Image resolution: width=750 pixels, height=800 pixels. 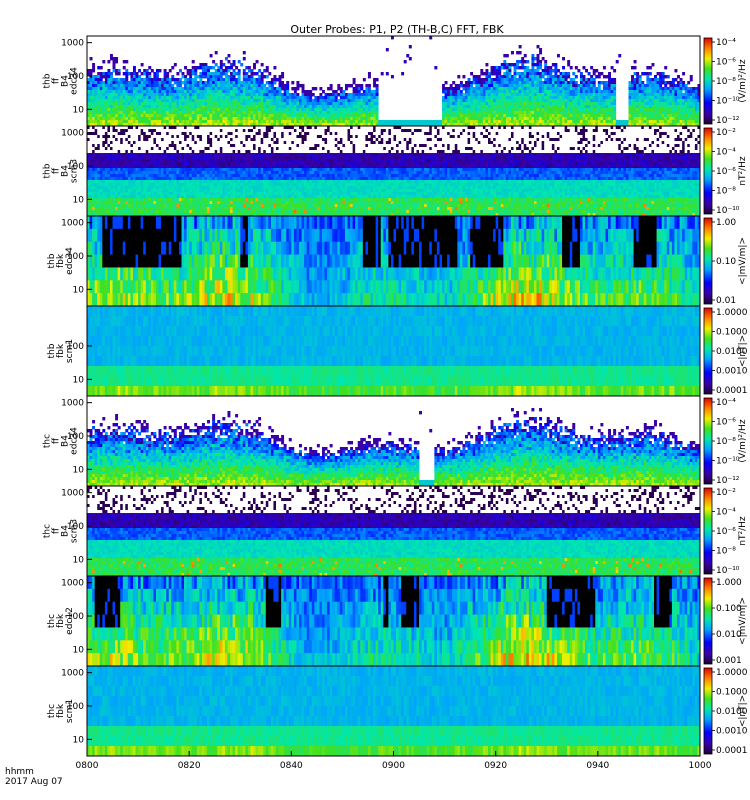 I want to click on x-tick-label: 0940, so click(x=597, y=766).